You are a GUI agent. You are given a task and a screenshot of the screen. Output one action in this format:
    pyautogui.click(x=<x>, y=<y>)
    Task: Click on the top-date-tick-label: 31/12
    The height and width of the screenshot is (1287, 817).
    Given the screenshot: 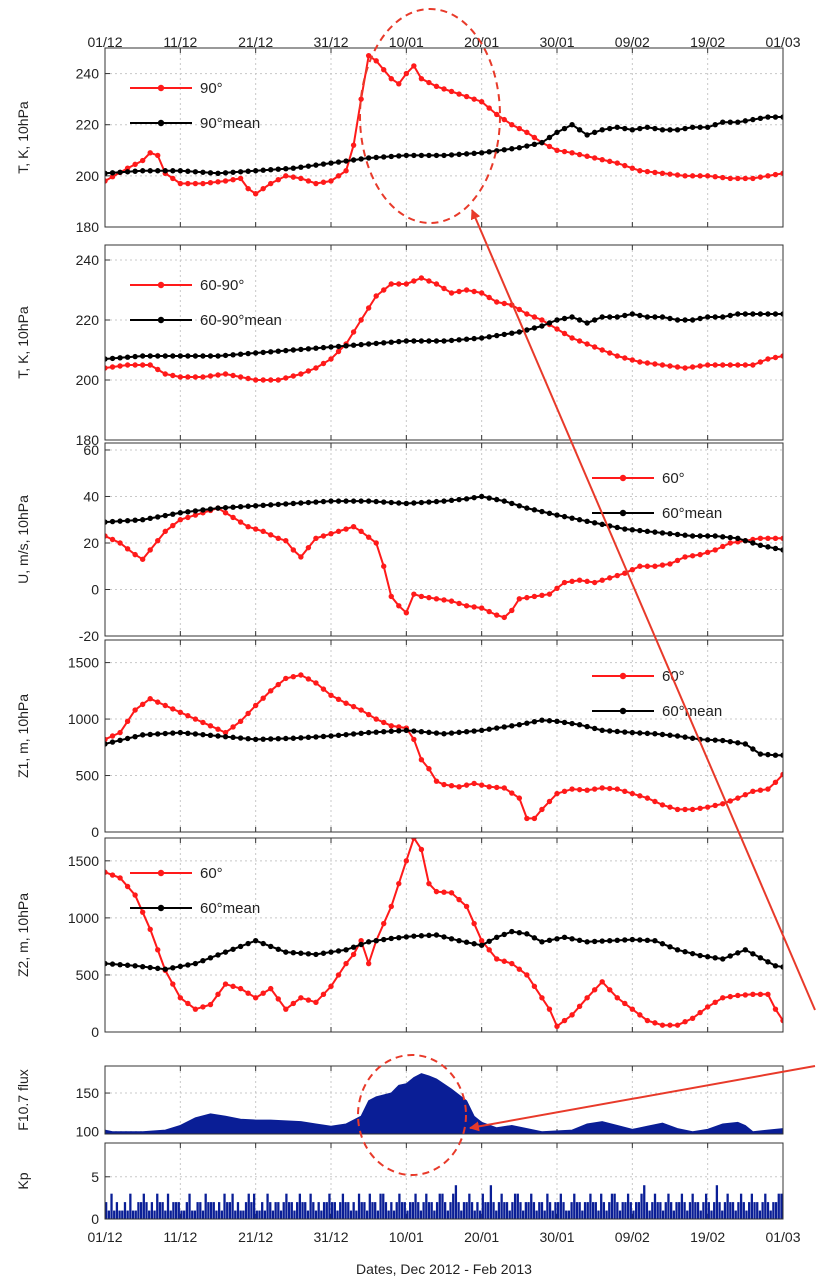 What is the action you would take?
    pyautogui.click(x=330, y=42)
    